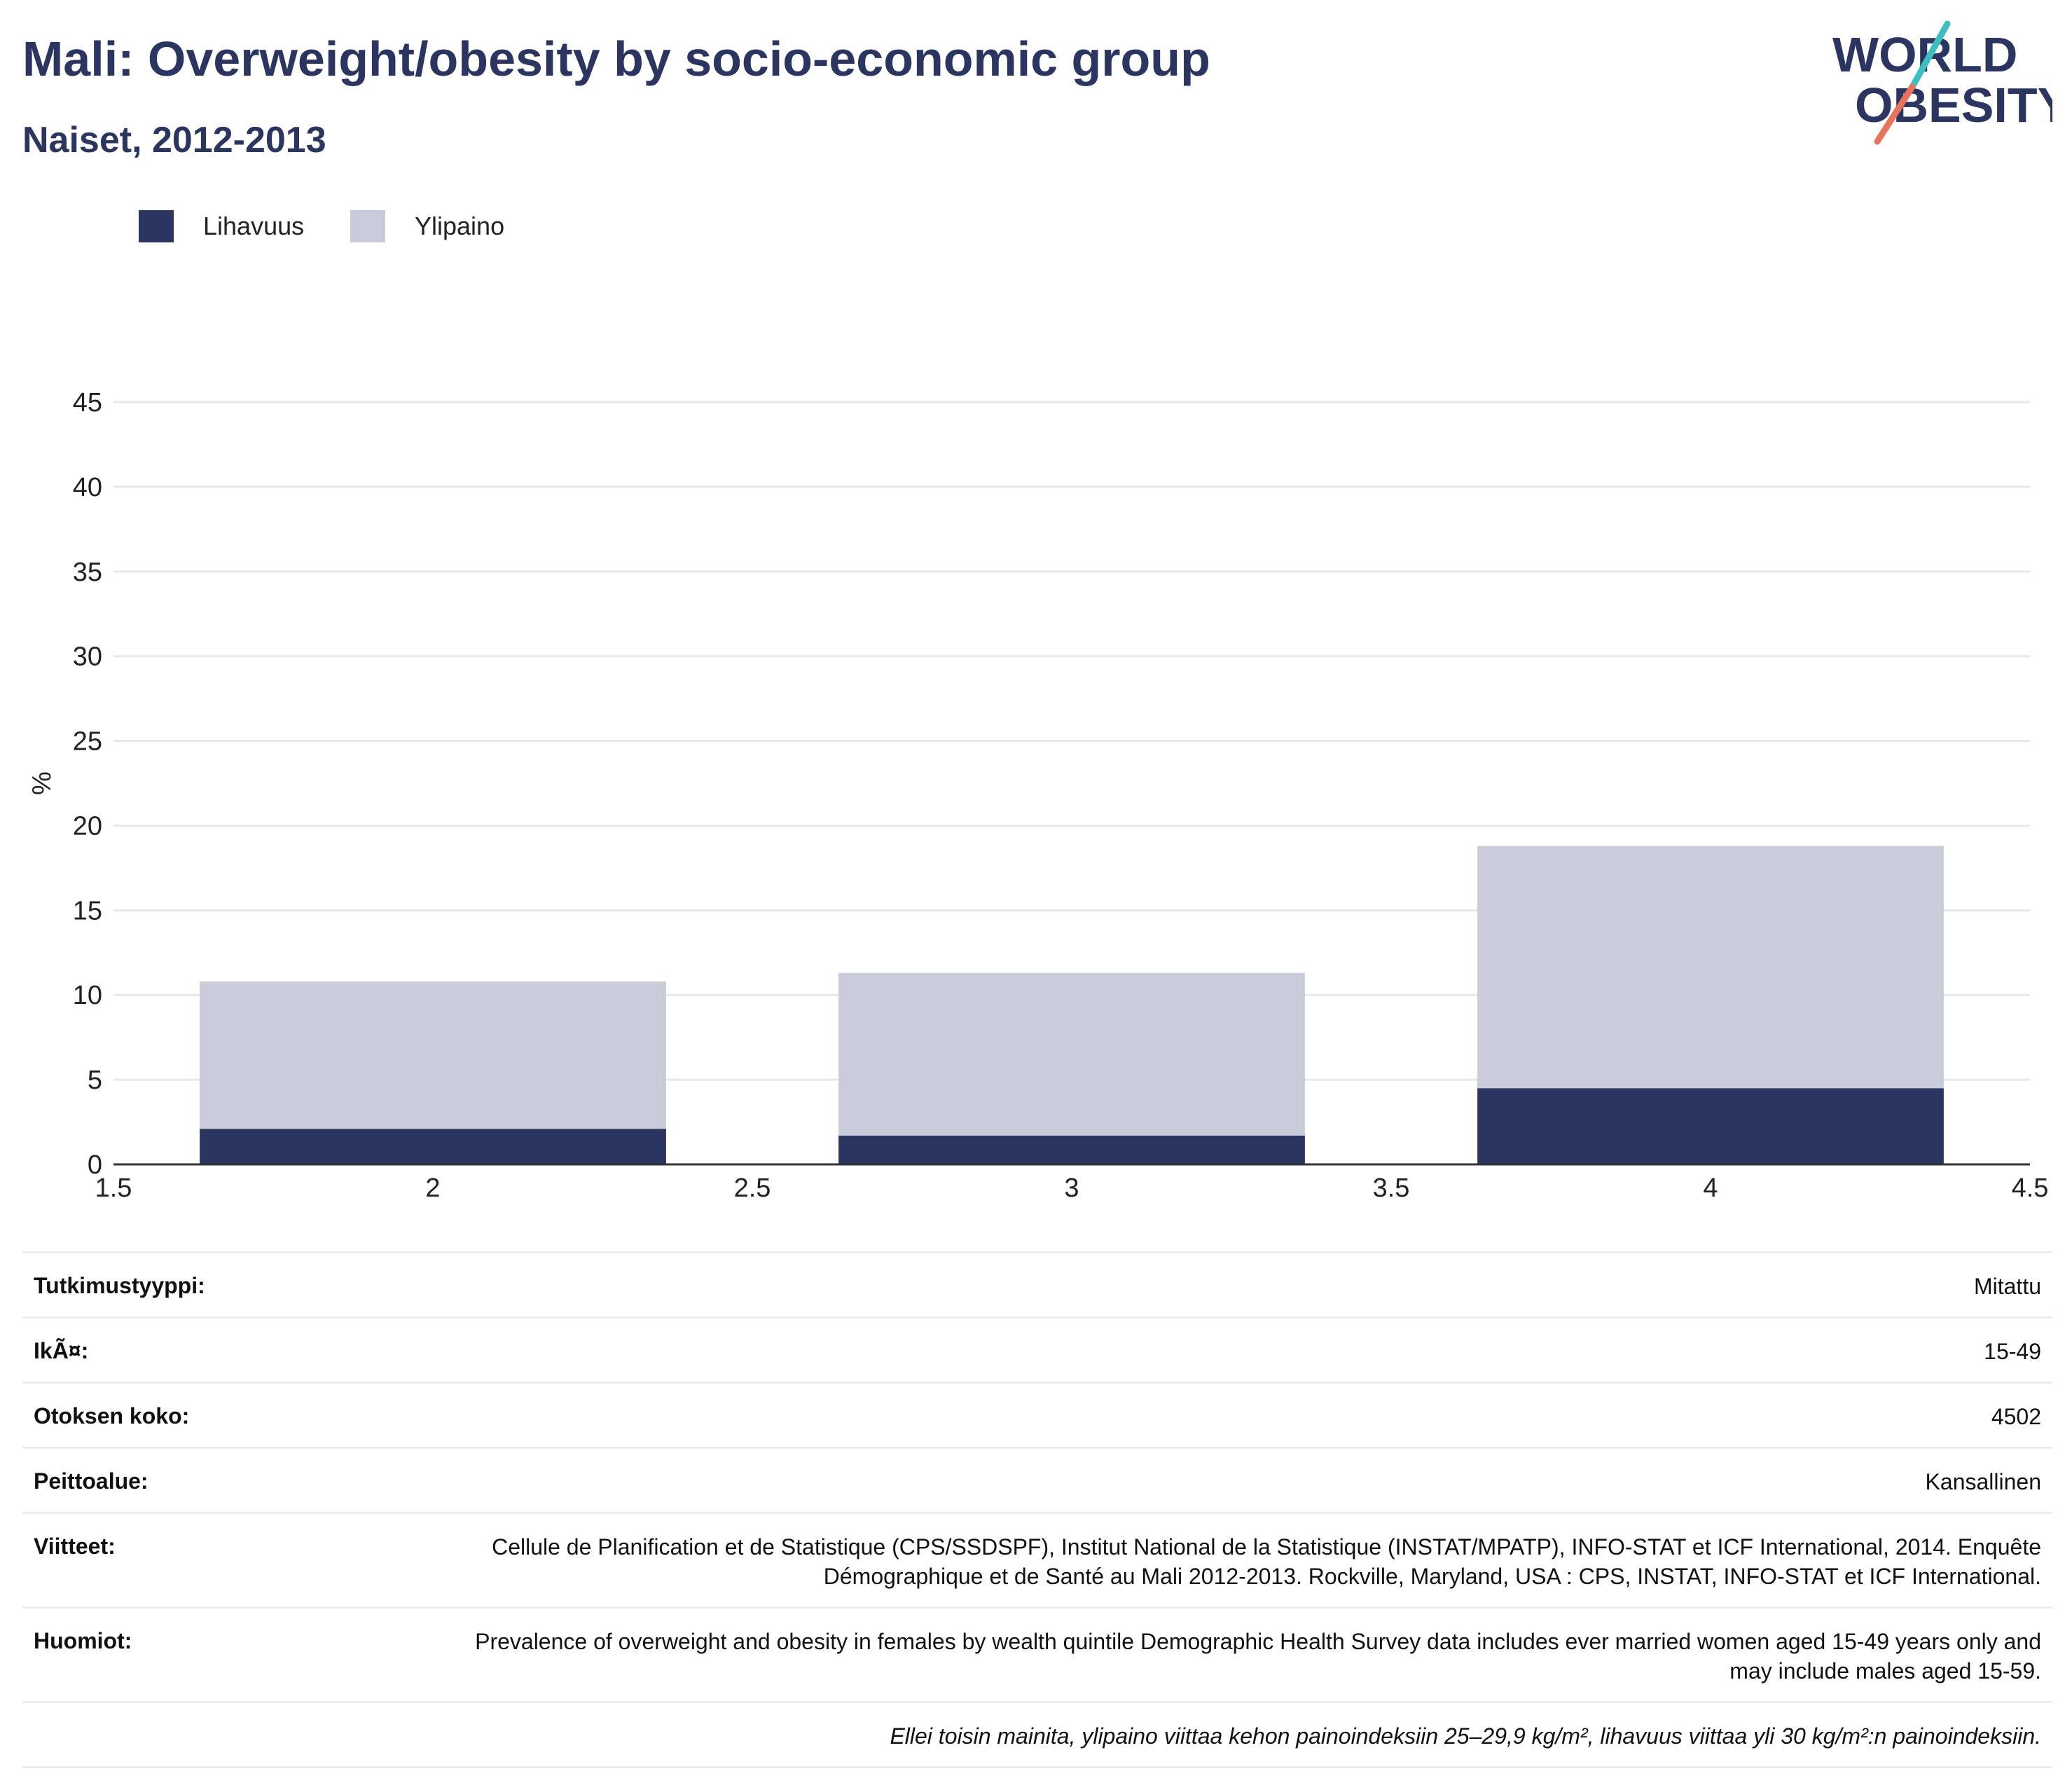 This screenshot has width=2072, height=1783. I want to click on logo-line1: WORLD, so click(1925, 54).